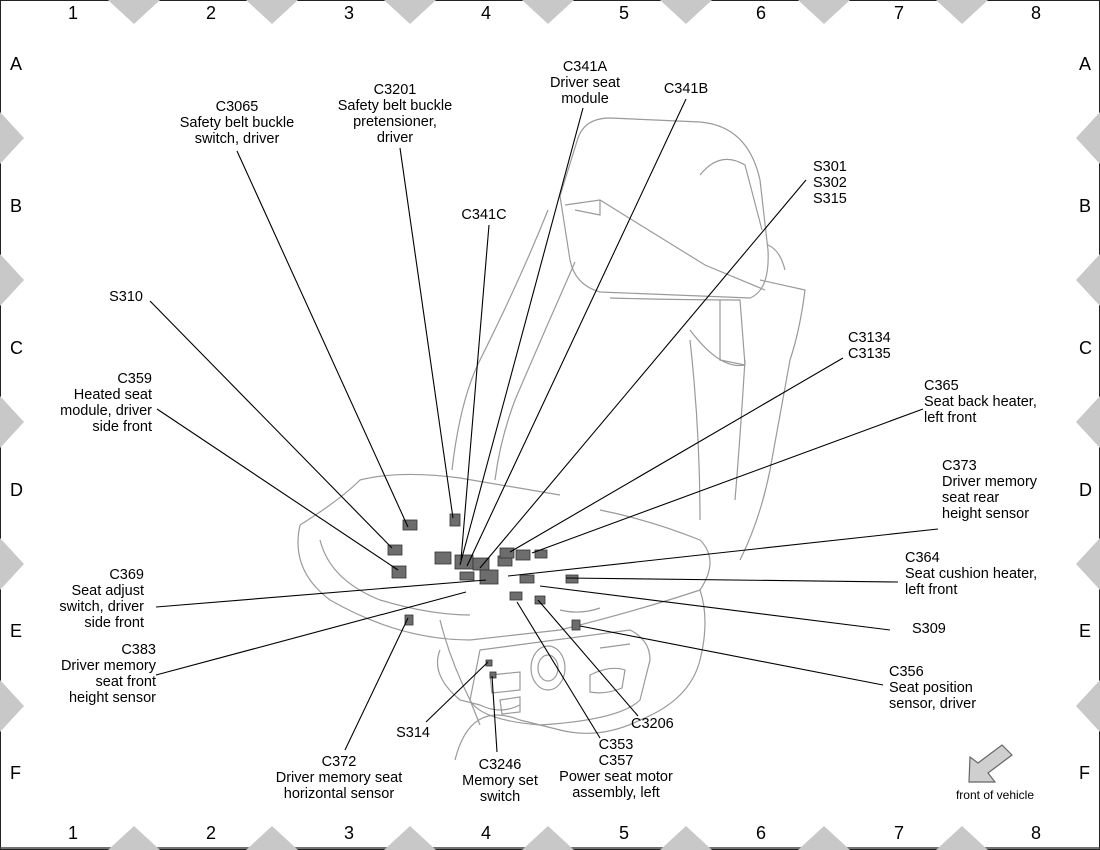 Image resolution: width=1100 pixels, height=850 pixels. Describe the element at coordinates (616, 769) in the screenshot. I see `label-c353: C353 C357 Power seat motor assembly, left` at that location.